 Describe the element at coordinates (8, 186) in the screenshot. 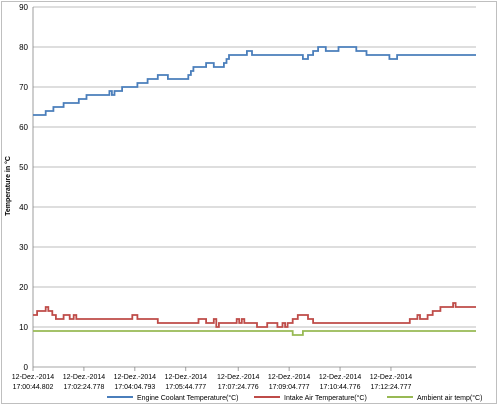

I see `y-axis-label: Temperature in °C` at that location.